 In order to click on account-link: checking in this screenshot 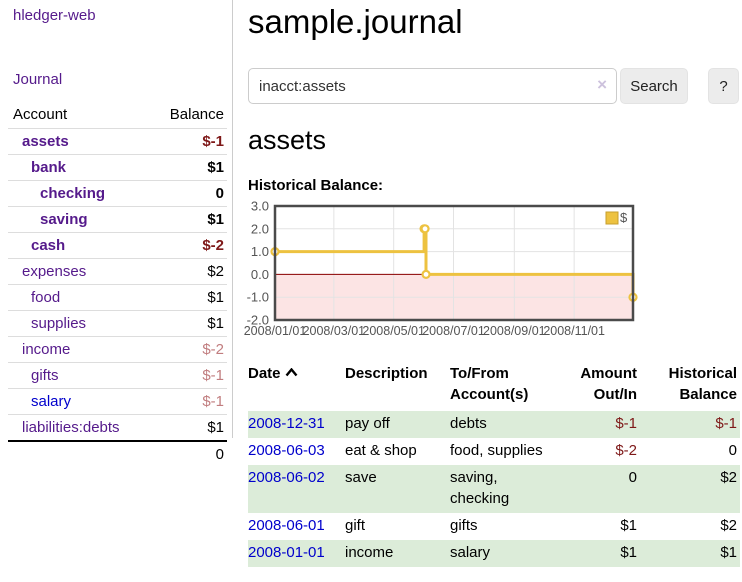, I will do `click(73, 193)`.